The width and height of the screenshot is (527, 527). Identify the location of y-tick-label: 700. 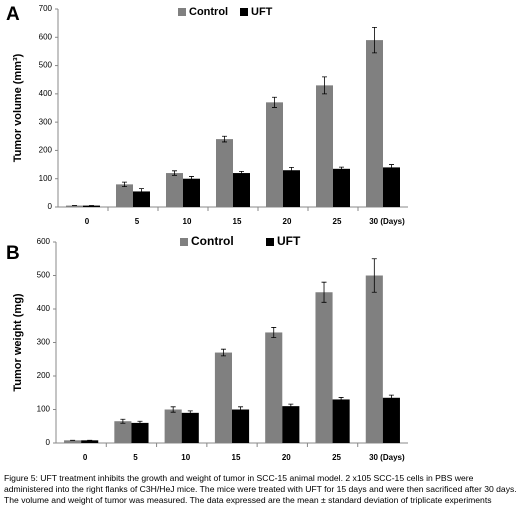
(46, 8).